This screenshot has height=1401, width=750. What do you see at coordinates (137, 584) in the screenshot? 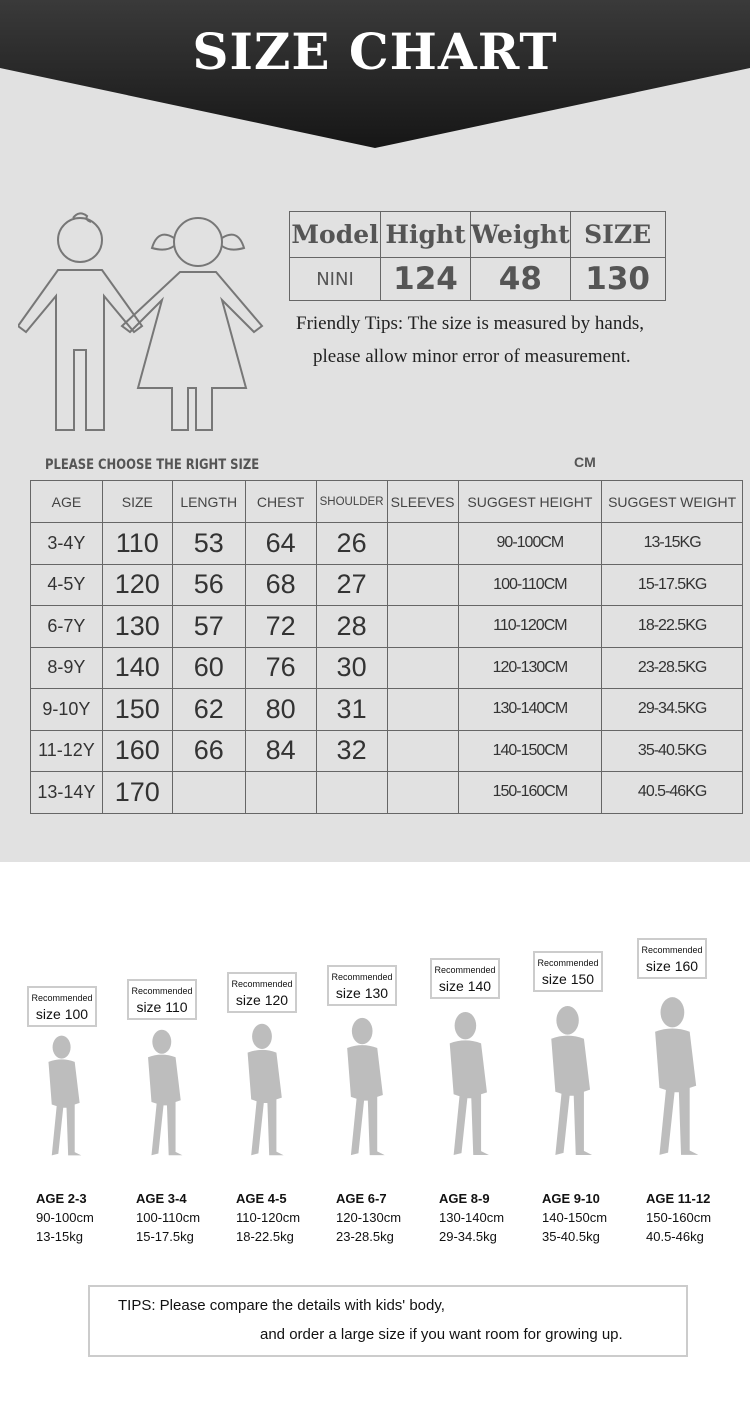
I see `table-cell: 120` at bounding box center [137, 584].